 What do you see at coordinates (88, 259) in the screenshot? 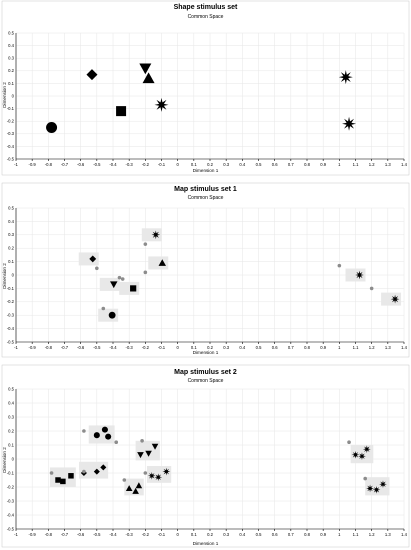
I see `marker-highlight-box` at bounding box center [88, 259].